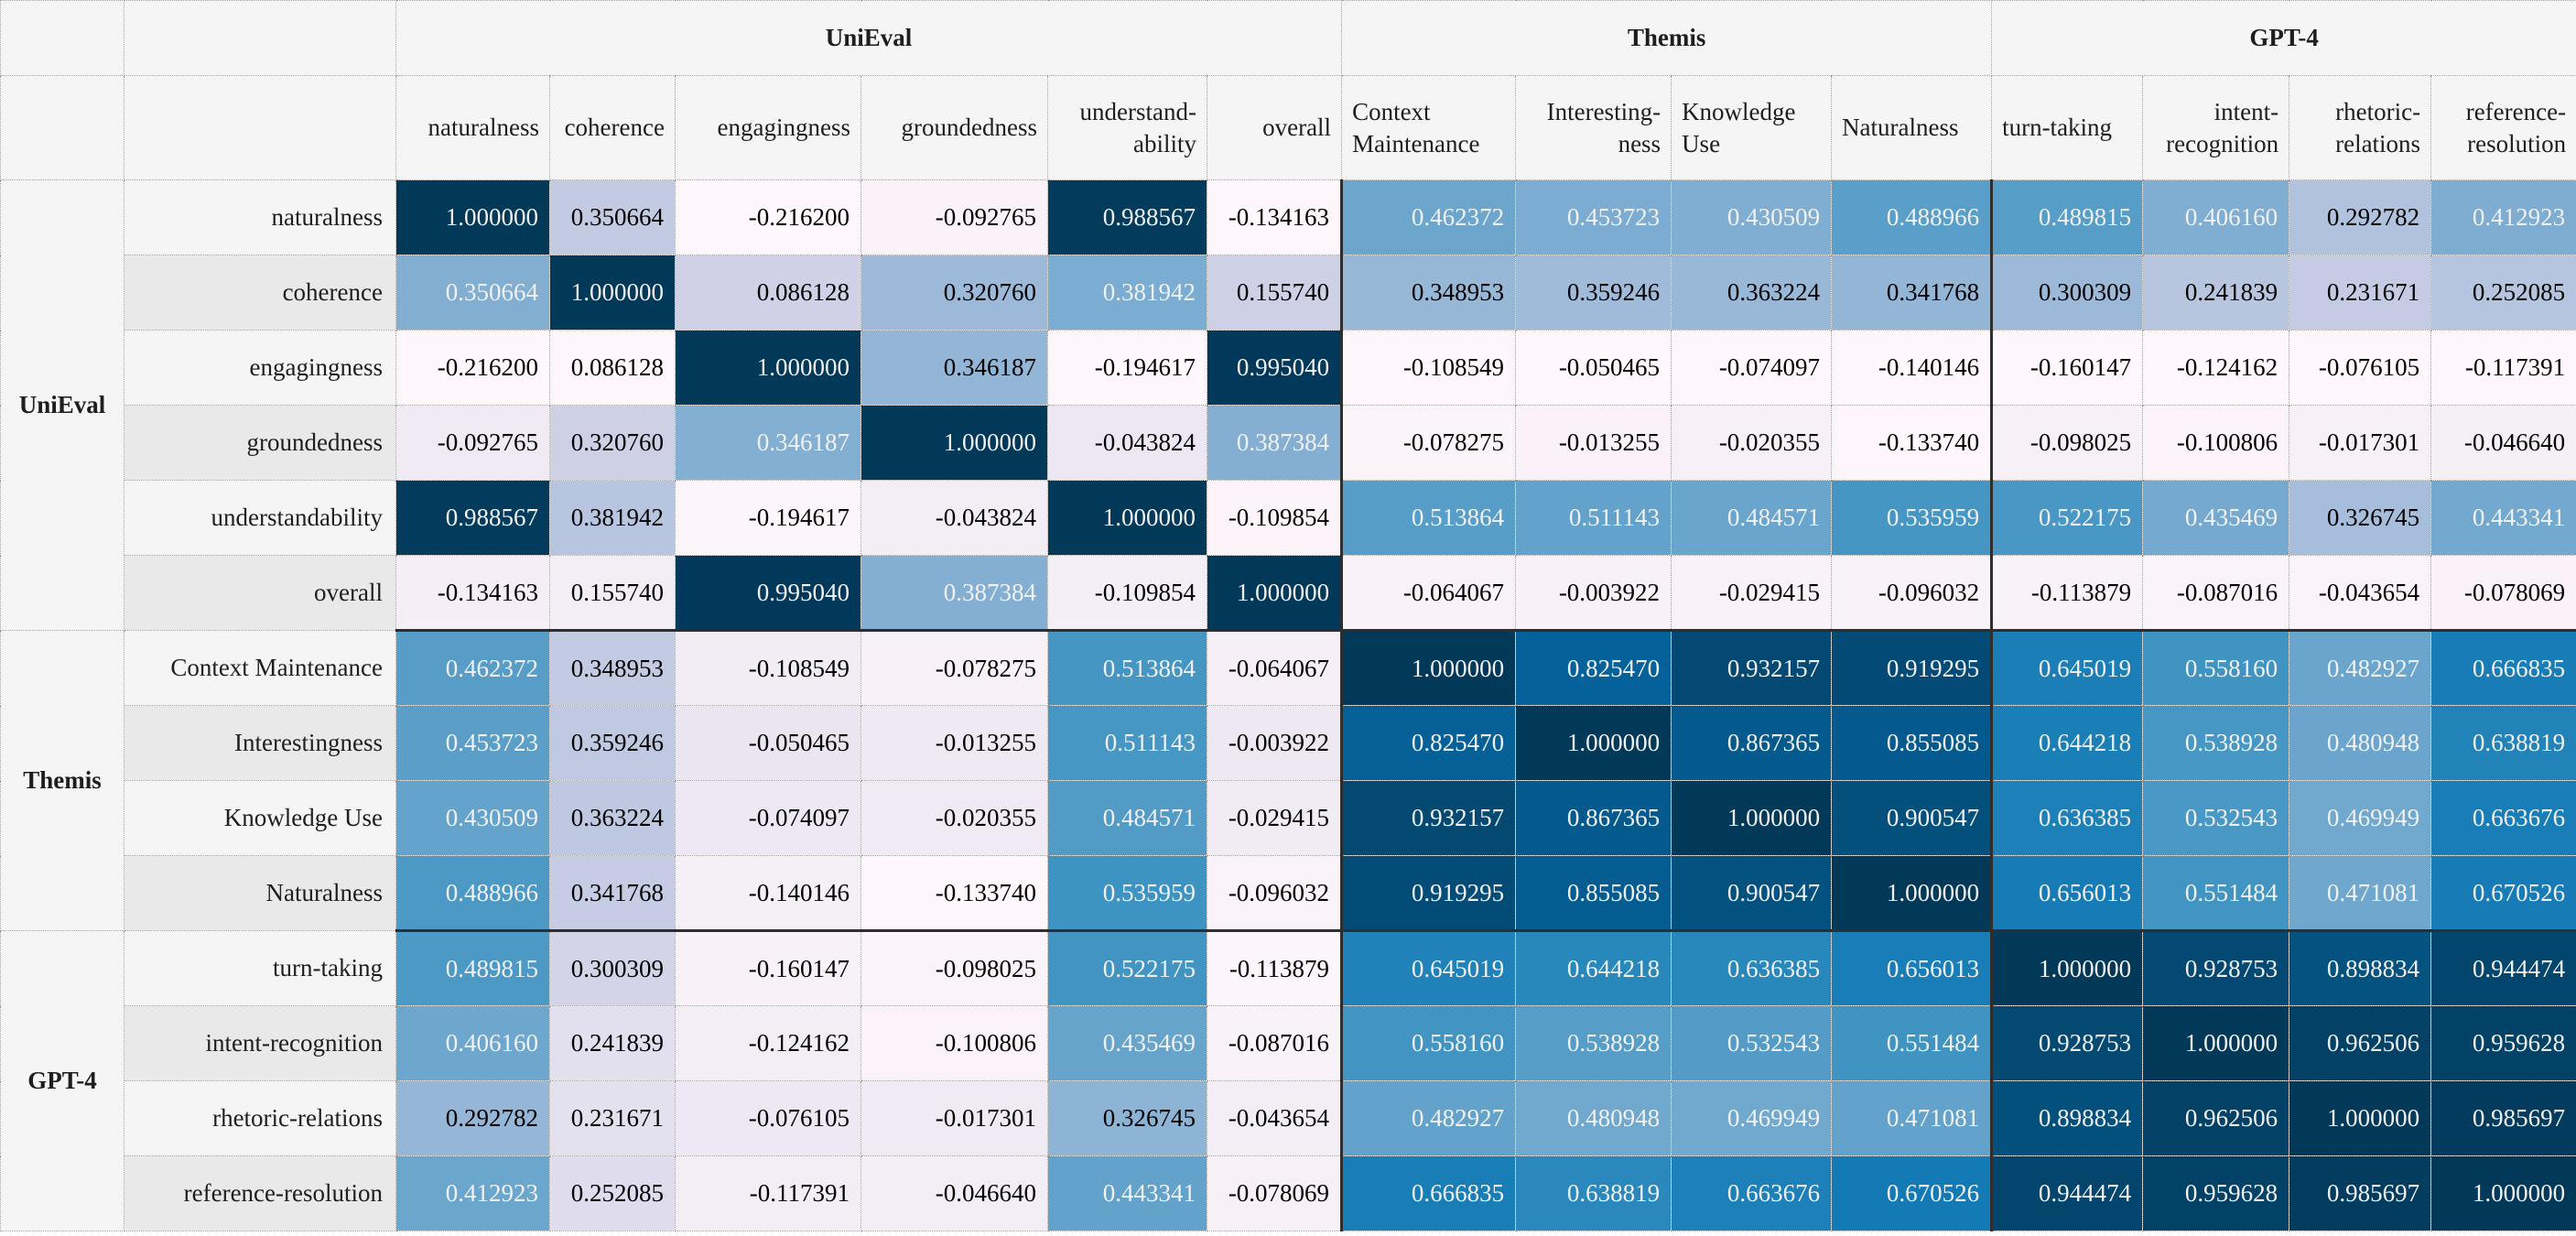 The height and width of the screenshot is (1236, 2576). What do you see at coordinates (260, 818) in the screenshot?
I see `row-label-knowledge-use: Knowledge Use` at bounding box center [260, 818].